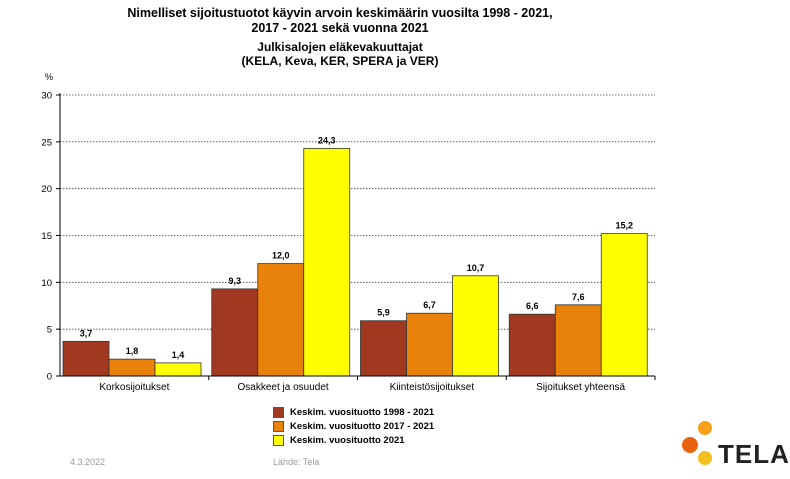 The image size is (790, 479). I want to click on data-label: 1,4, so click(178, 355).